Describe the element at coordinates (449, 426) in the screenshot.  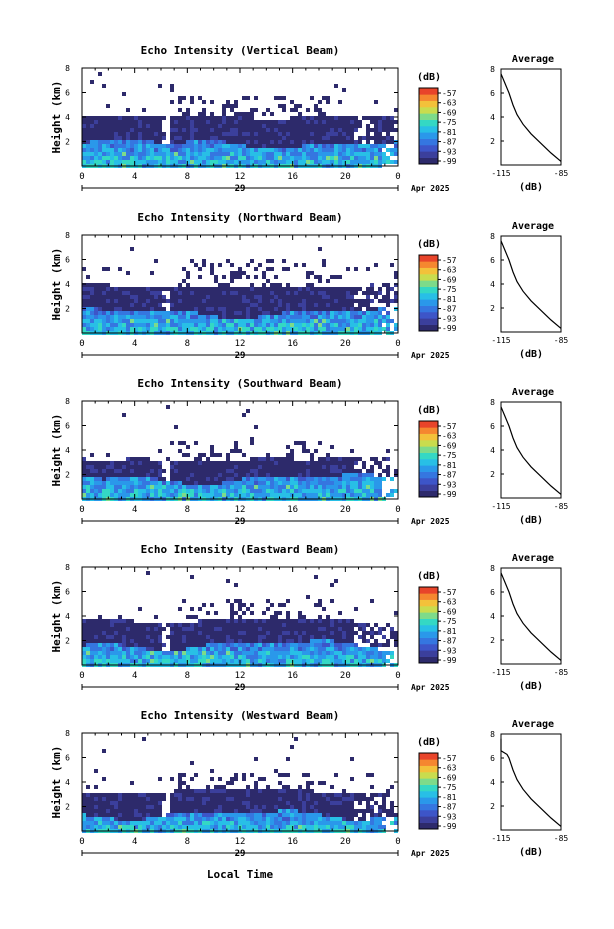
I see `colorbar-tick-label: -57` at that location.